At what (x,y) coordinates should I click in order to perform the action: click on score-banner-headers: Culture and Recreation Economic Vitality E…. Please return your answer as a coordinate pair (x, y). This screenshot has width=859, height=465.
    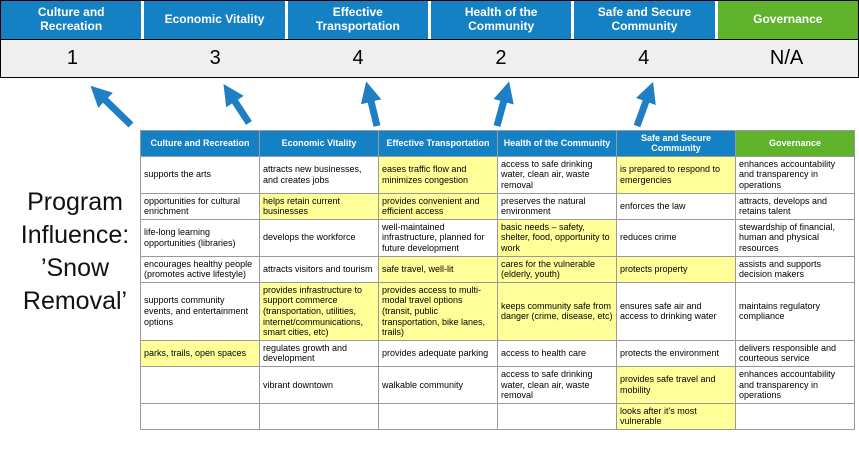
    Looking at the image, I should click on (429, 20).